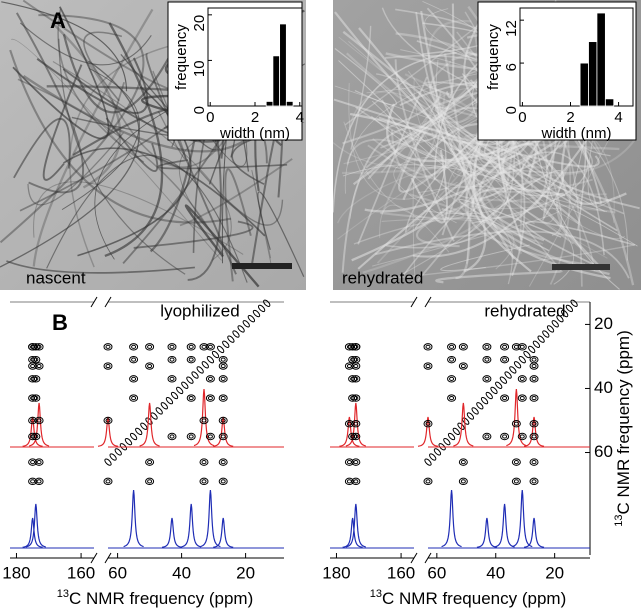 The width and height of the screenshot is (641, 615). Describe the element at coordinates (511, 28) in the screenshot. I see `y-tick-label: 12` at that location.